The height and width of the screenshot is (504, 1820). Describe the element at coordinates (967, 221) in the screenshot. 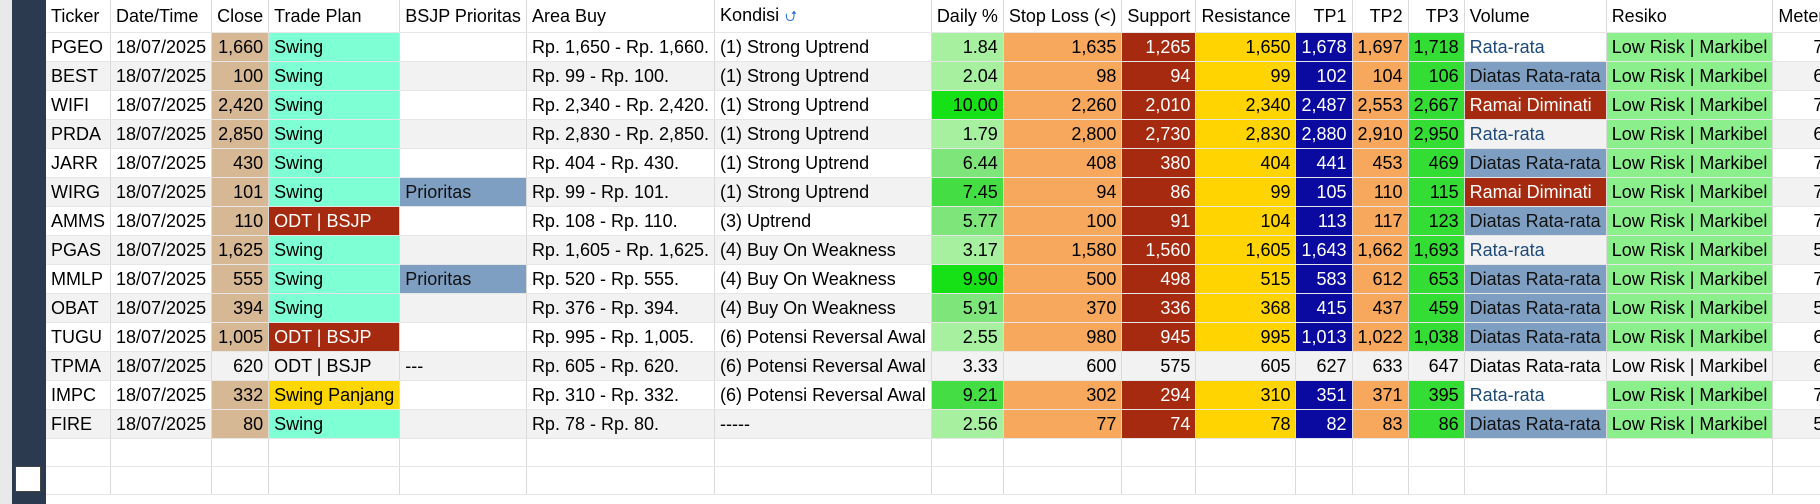

I see `daily-pct-cell: 5.77` at that location.